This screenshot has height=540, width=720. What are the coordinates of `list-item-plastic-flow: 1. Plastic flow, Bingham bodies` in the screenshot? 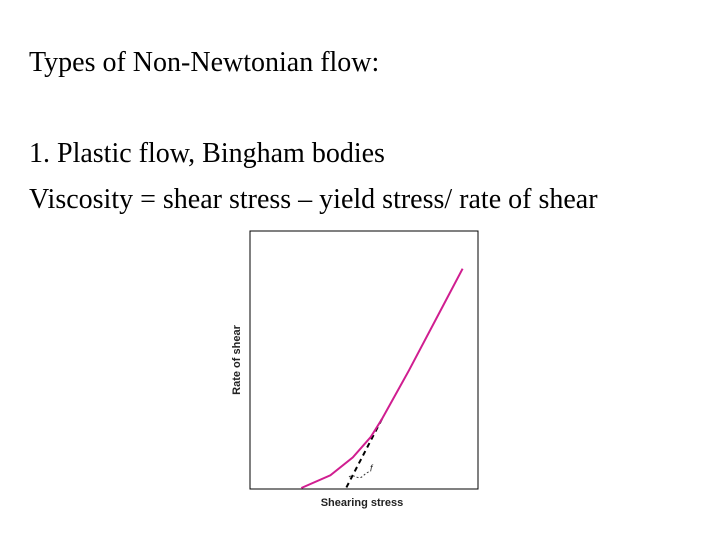 It's located at (207, 153).